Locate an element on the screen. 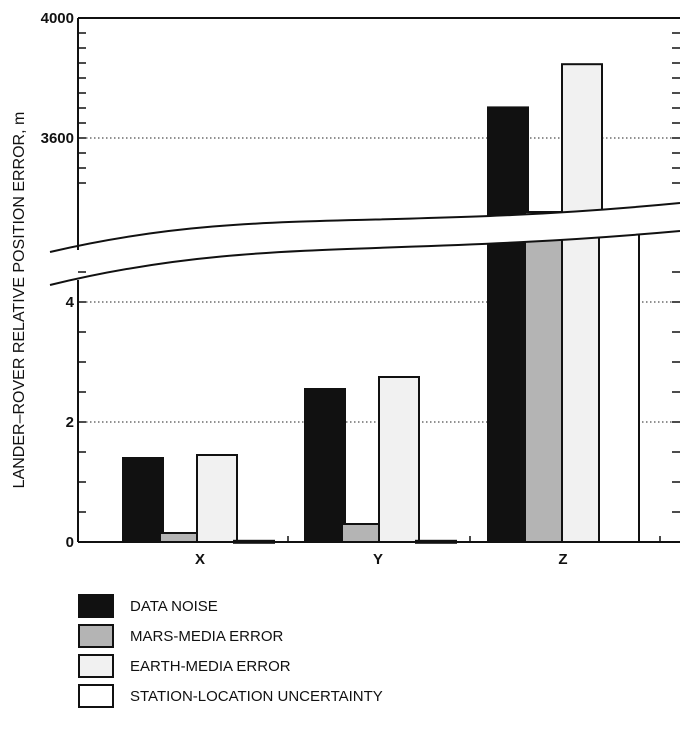 Image resolution: width=680 pixels, height=730 pixels. x-category-label-x: X is located at coordinates (200, 559).